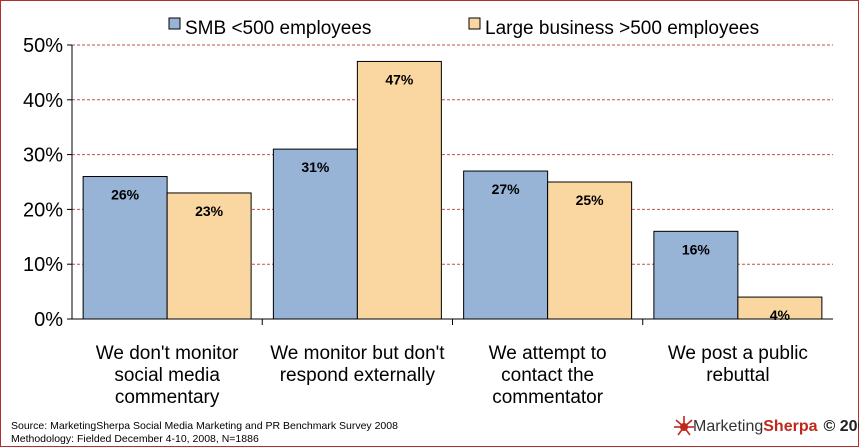 This screenshot has height=447, width=859. I want to click on logo-word-marketing: Marketing, so click(728, 426).